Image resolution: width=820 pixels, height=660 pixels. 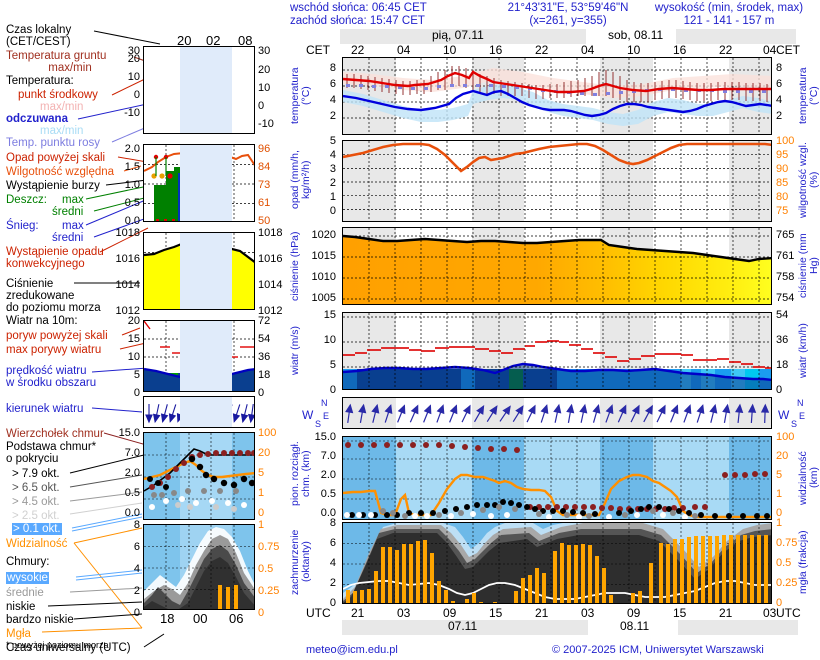 What do you see at coordinates (325, 437) in the screenshot?
I see `main-cloud-150: 15.0` at bounding box center [325, 437].